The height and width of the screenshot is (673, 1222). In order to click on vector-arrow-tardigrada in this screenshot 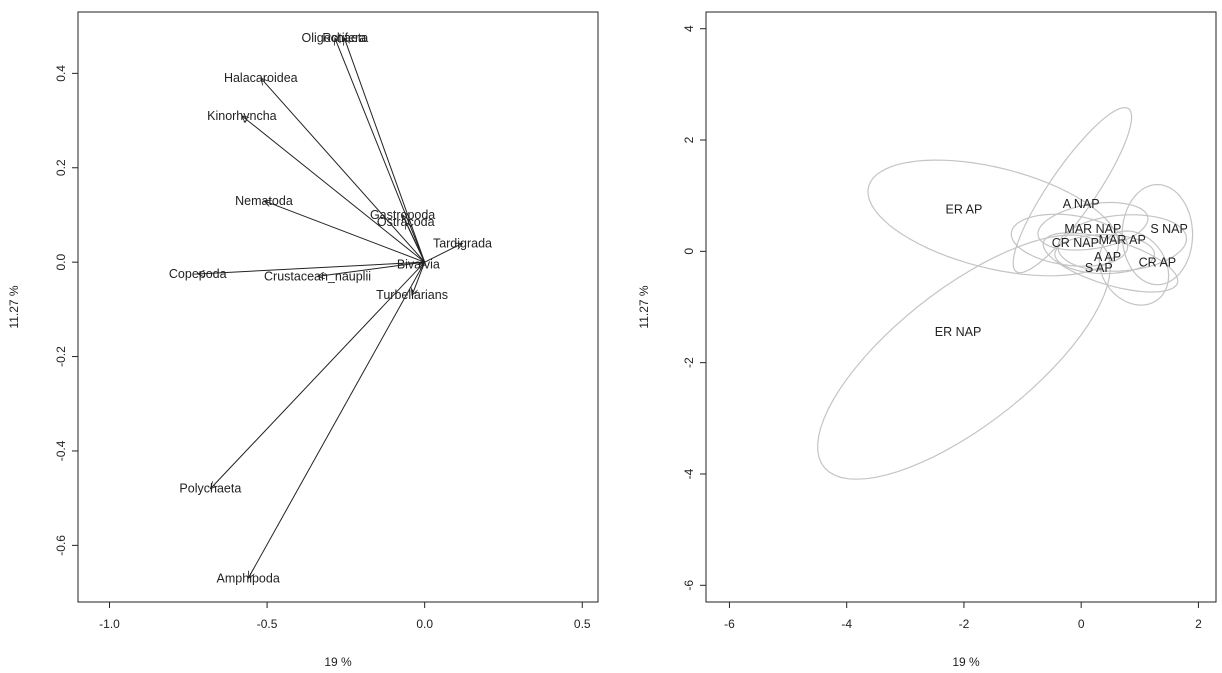, I will do `click(443, 252)`.